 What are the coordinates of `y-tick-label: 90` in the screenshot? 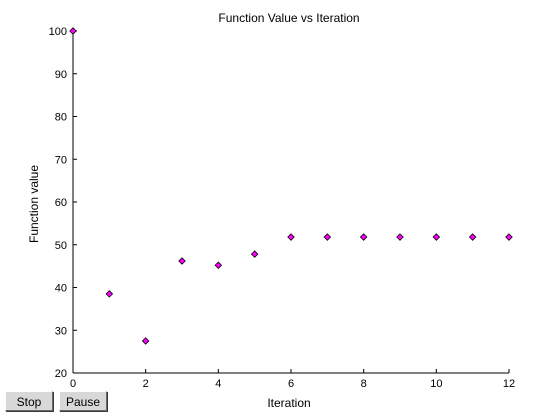 It's located at (61, 75).